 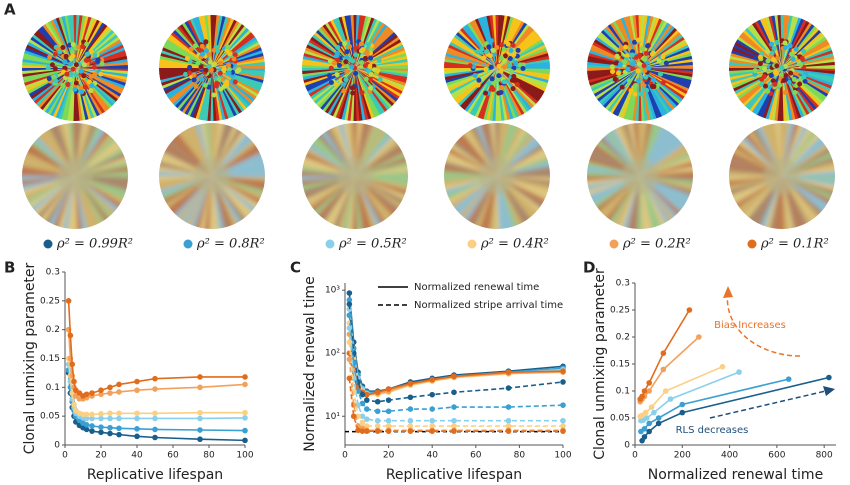 I want to click on x-tick-label: 200, so click(x=682, y=456).